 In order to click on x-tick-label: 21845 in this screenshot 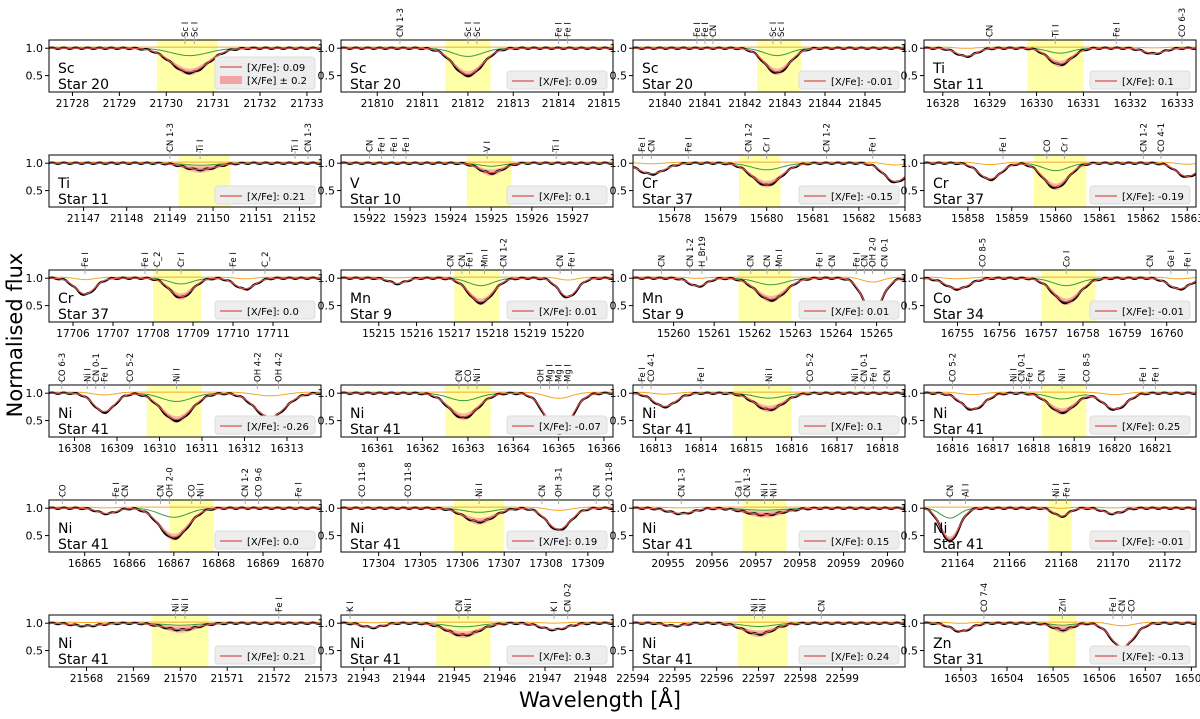, I will do `click(864, 104)`.